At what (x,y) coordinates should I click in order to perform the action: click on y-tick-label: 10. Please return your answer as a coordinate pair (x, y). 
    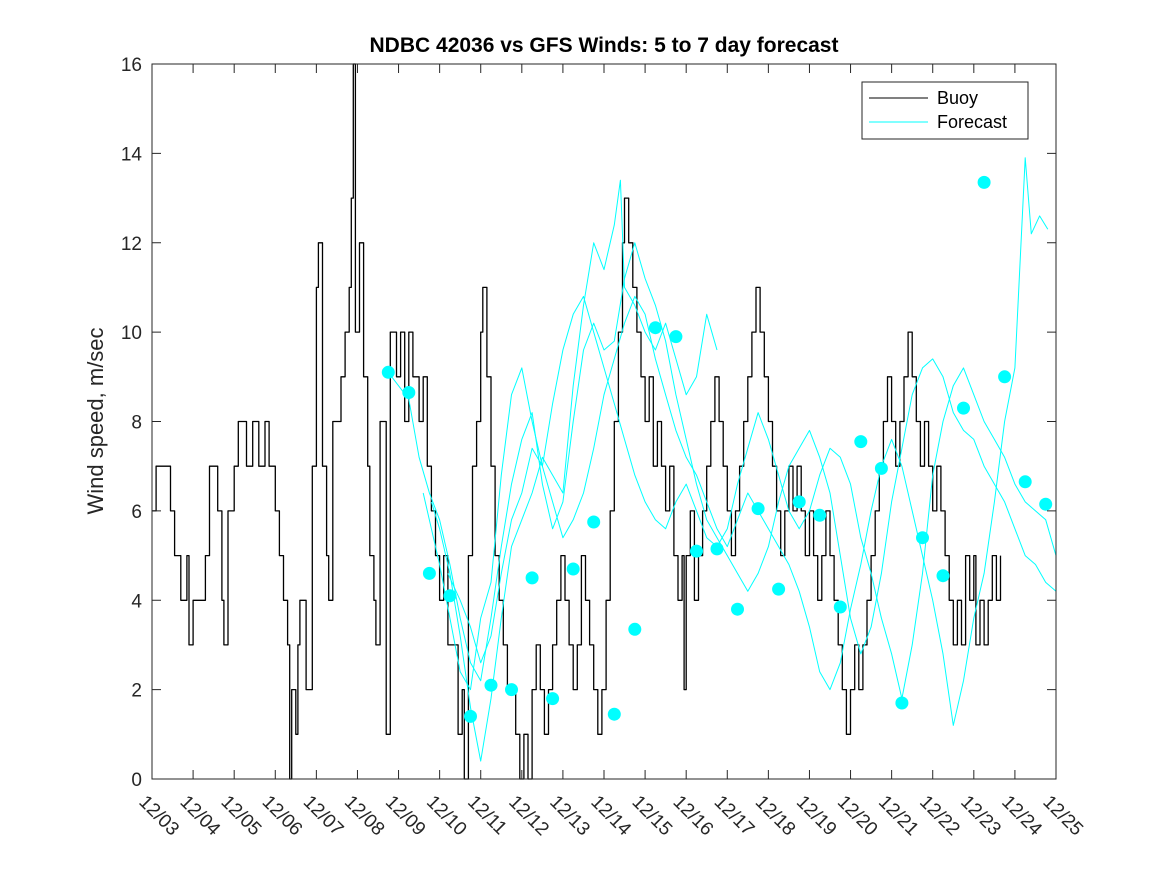
    Looking at the image, I should click on (131, 333).